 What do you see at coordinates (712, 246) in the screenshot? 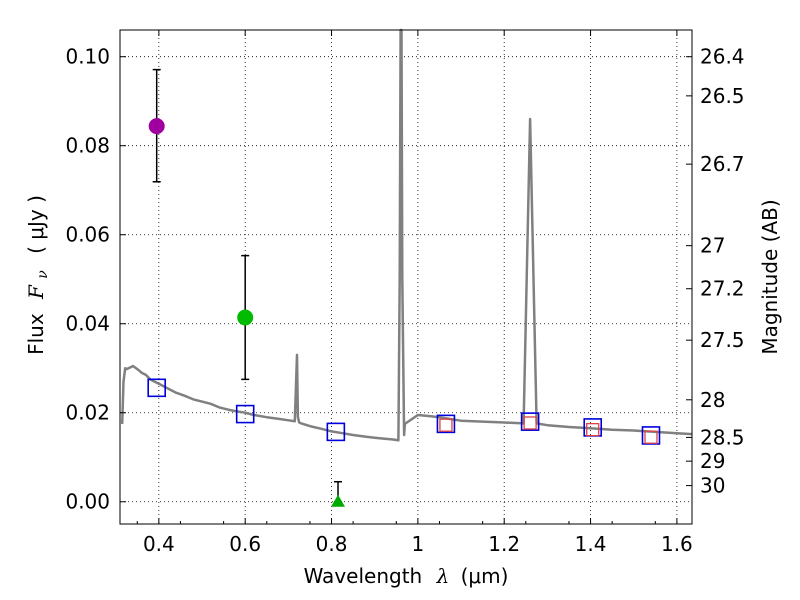
I see `mag-tick-label: 27` at bounding box center [712, 246].